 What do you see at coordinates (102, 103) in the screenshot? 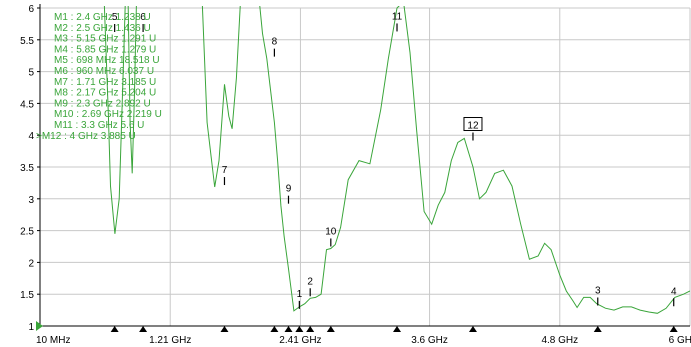
I see `marker-list-entry: M9 : 2.3 GHz 2.892 U` at bounding box center [102, 103].